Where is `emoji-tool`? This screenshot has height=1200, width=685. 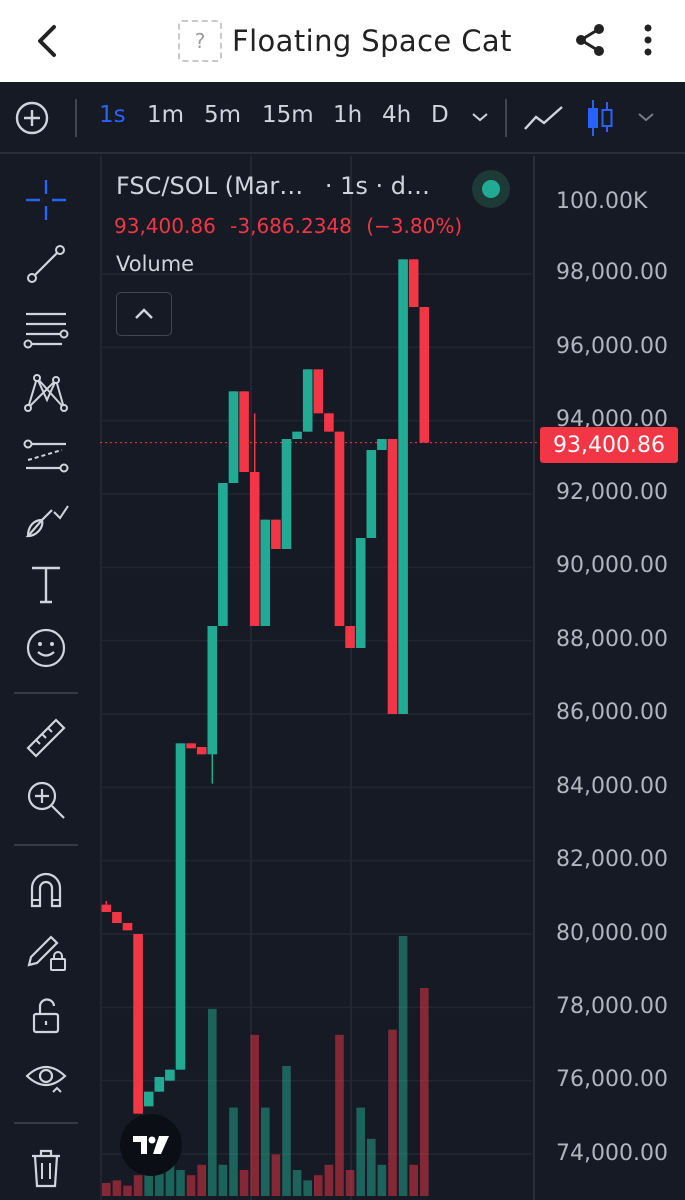
emoji-tool is located at coordinates (46, 648).